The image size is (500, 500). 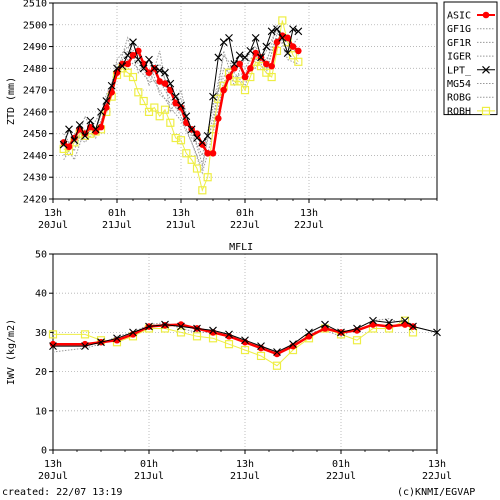 What do you see at coordinates (436, 492) in the screenshot?
I see `credit-text: (c)KNMI/EGVAP` at bounding box center [436, 492].